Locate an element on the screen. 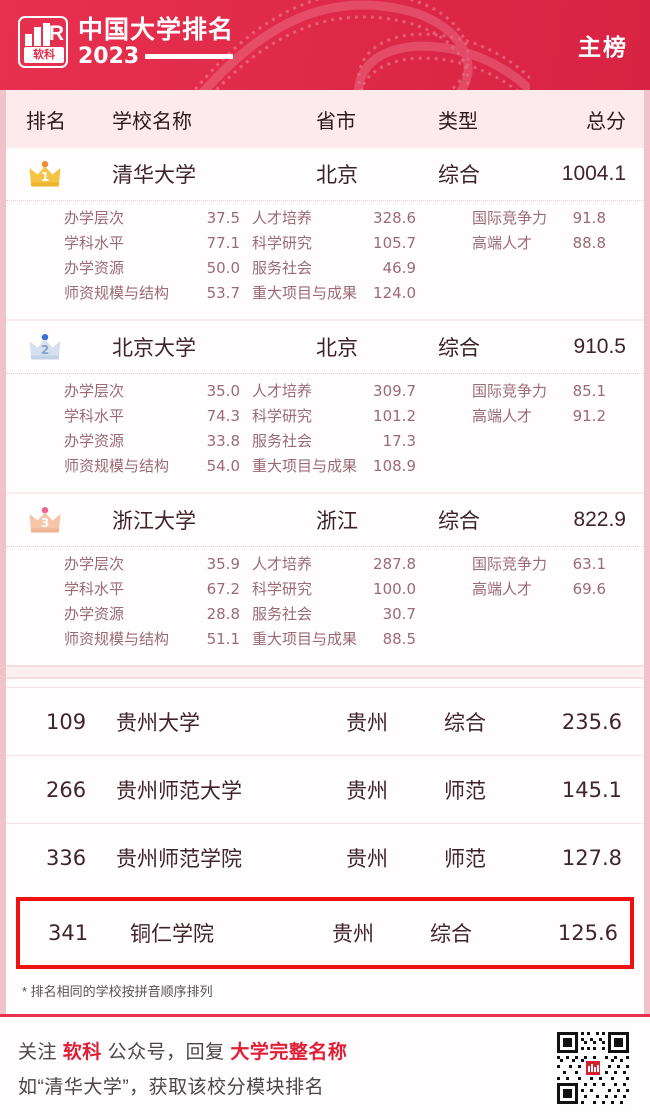 The image size is (650, 1119). metric-value: 309.7 is located at coordinates (394, 391).